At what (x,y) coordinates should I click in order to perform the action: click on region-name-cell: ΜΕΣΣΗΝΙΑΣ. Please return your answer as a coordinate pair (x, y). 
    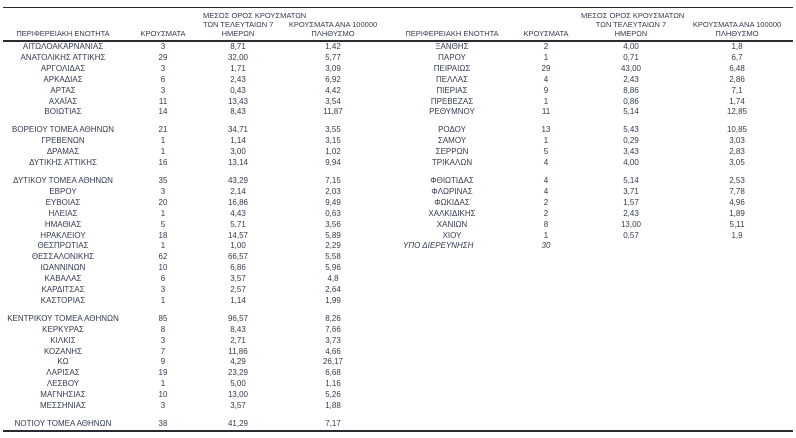
    Looking at the image, I should click on (63, 406).